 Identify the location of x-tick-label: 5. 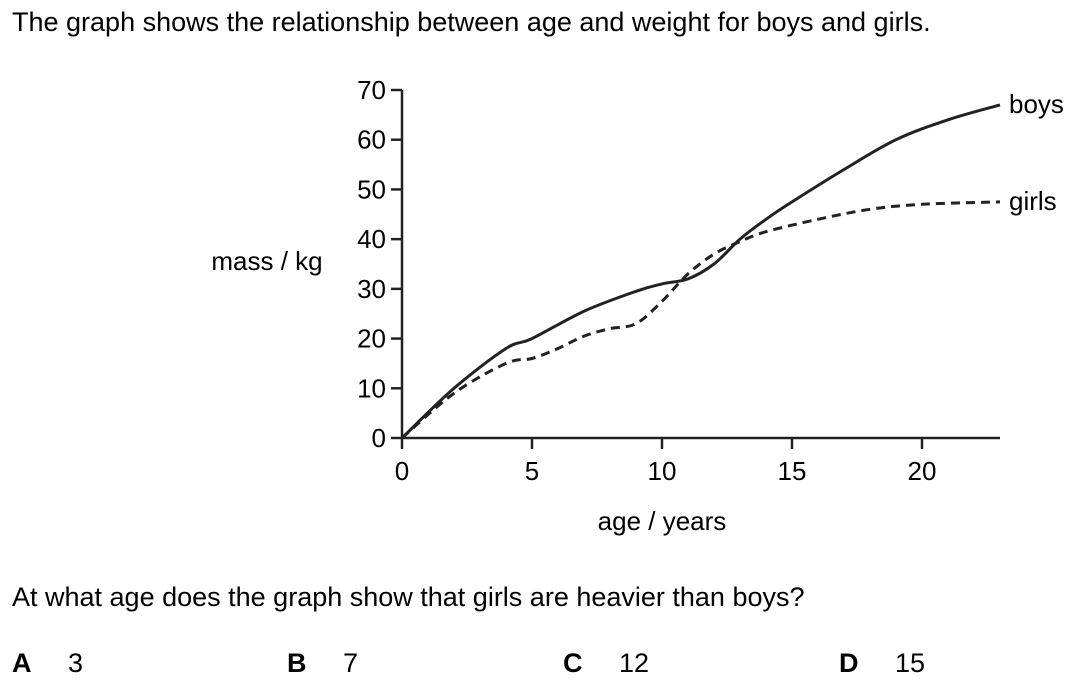
(532, 471).